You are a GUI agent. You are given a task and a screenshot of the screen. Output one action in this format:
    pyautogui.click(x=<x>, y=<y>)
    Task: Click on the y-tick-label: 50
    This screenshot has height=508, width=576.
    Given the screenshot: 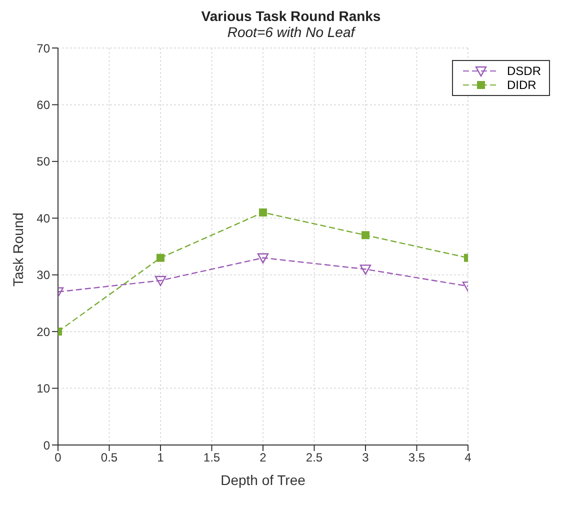 What is the action you would take?
    pyautogui.click(x=43, y=161)
    